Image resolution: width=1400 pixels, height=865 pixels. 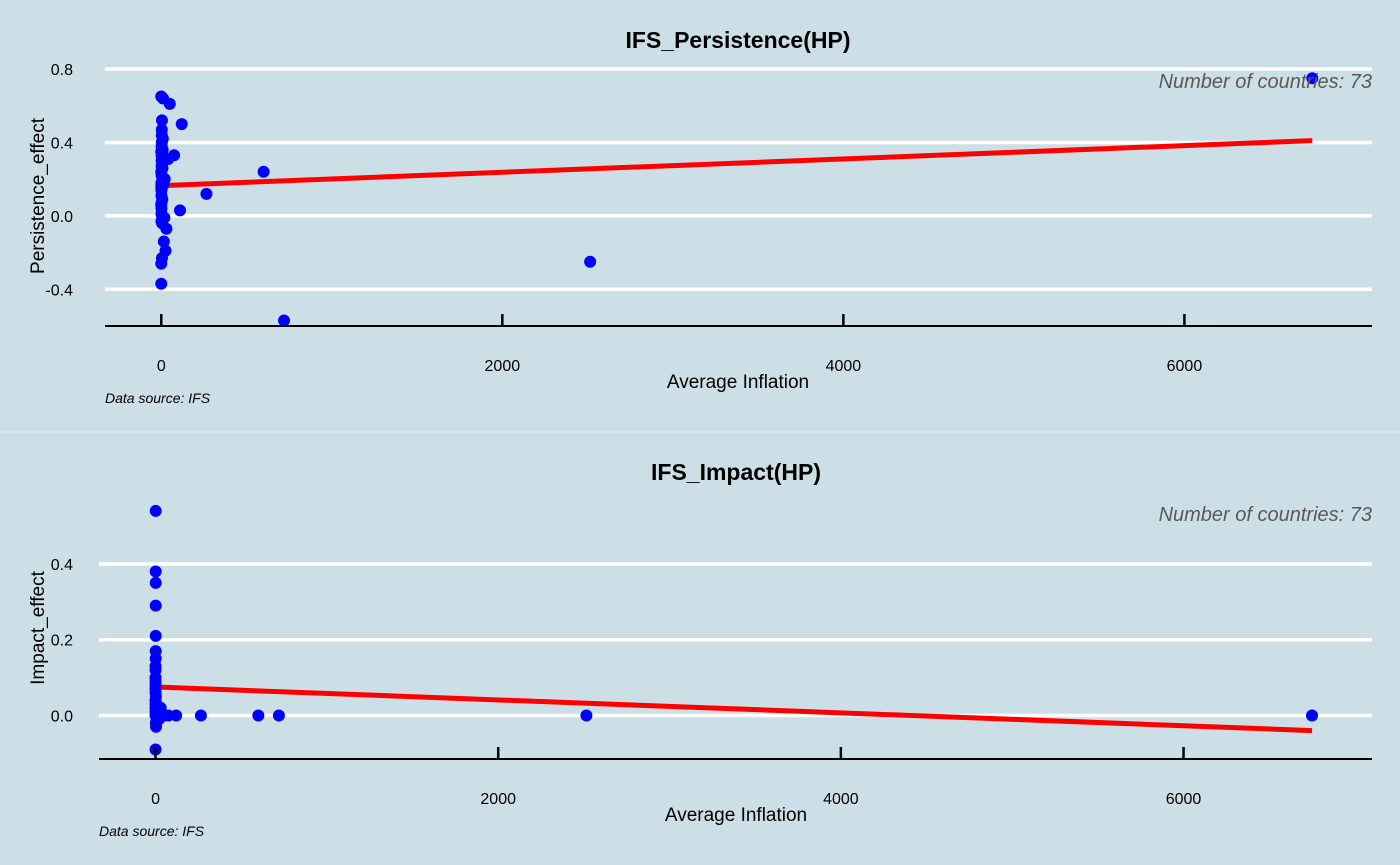 What do you see at coordinates (59, 180) in the screenshot?
I see `y-tick-labels: -0.4 0.0 0.4 0.8` at bounding box center [59, 180].